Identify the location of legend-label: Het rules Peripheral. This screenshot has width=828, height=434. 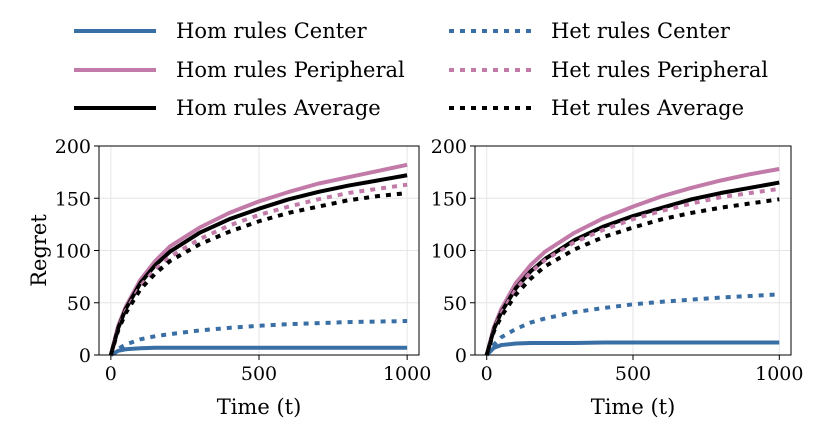
(659, 70).